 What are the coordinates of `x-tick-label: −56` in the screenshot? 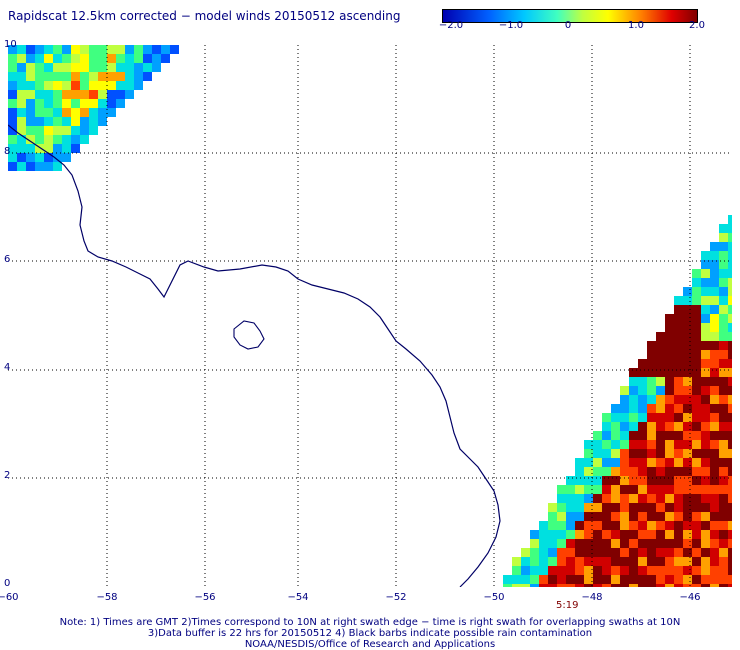 It's located at (205, 597).